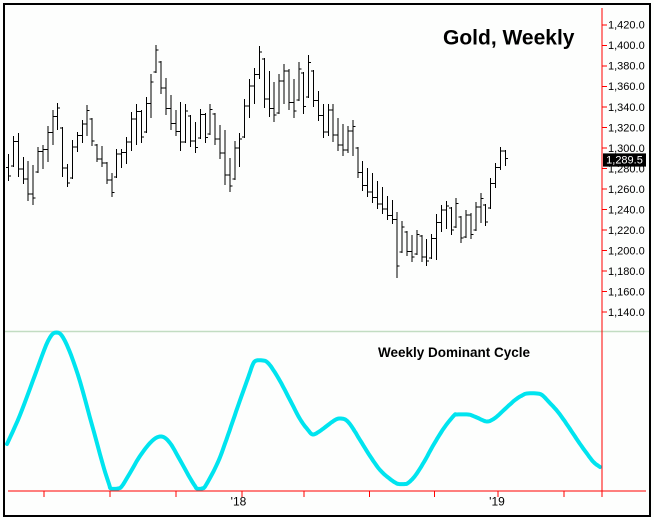 The height and width of the screenshot is (520, 654). Describe the element at coordinates (626, 67) in the screenshot. I see `svg-text: 1,380.0` at that location.